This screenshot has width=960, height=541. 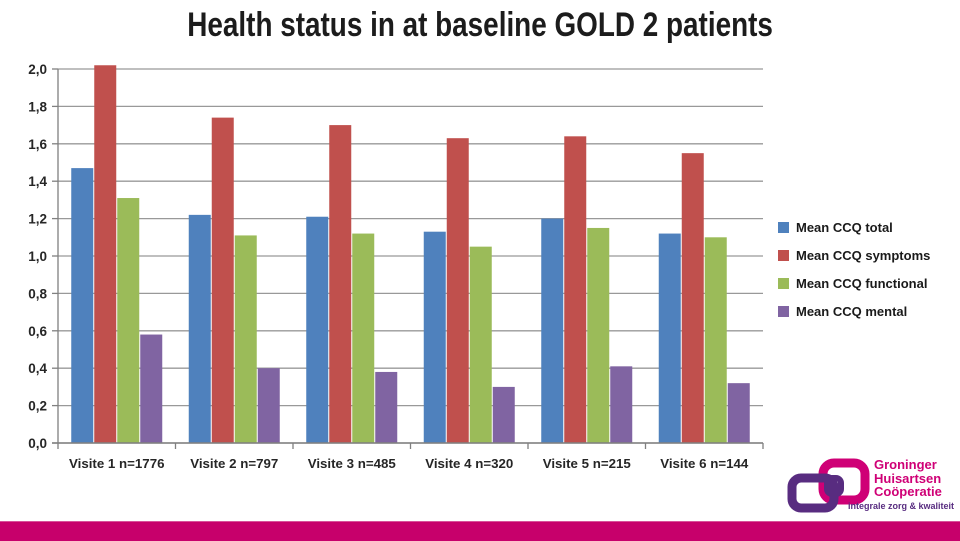 What do you see at coordinates (363, 338) in the screenshot?
I see `bar-functional-visite3` at bounding box center [363, 338].